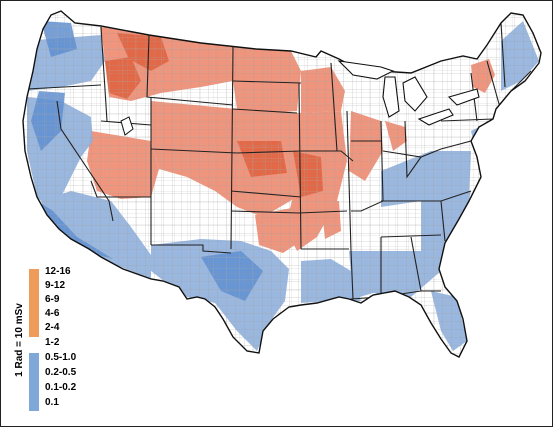 The width and height of the screenshot is (553, 428). I want to click on legend-label-2-4: 2-4, so click(52, 327).